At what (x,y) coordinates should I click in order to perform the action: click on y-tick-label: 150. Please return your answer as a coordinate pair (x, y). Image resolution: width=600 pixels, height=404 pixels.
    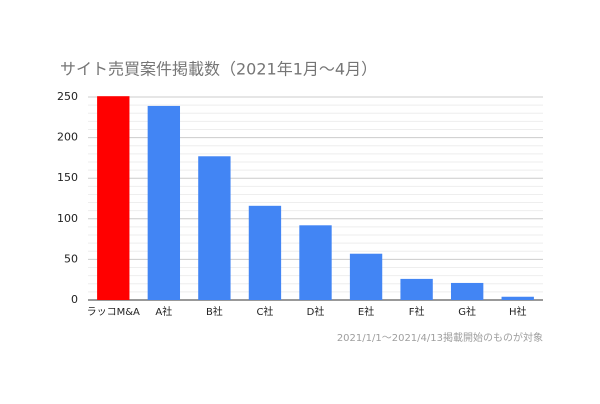
    Looking at the image, I should click on (67, 177).